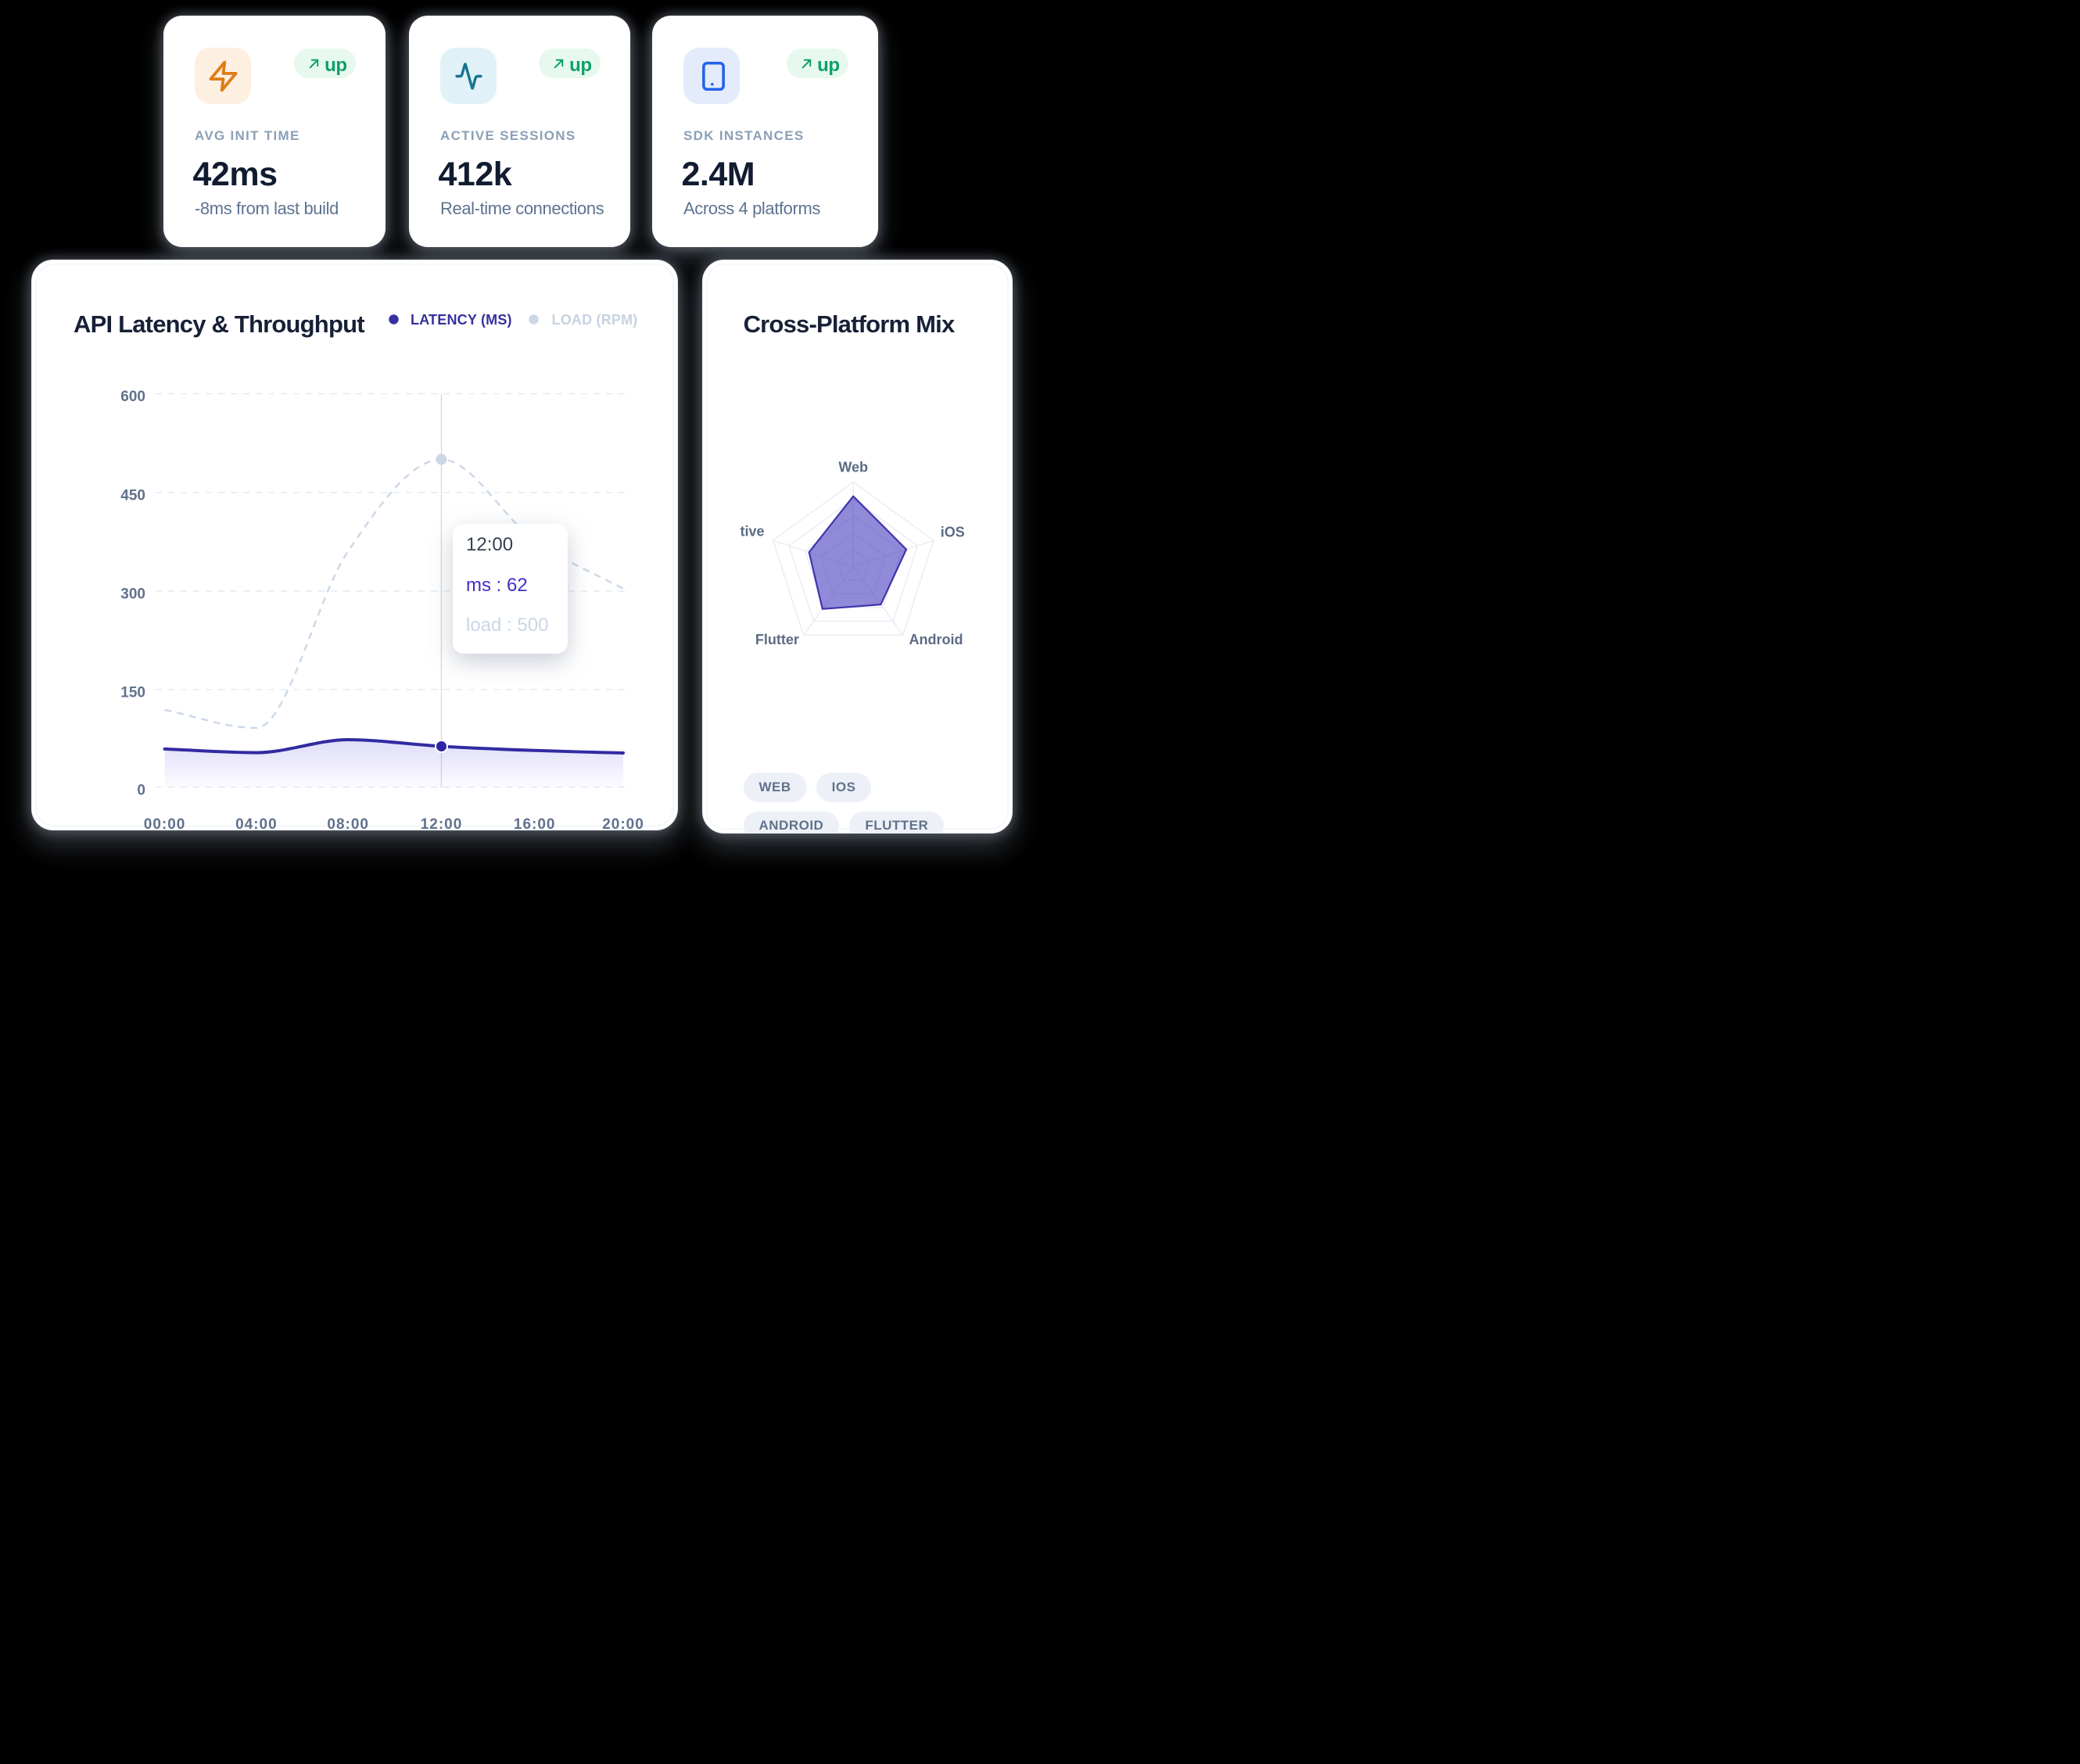 The width and height of the screenshot is (2080, 1764). Describe the element at coordinates (132, 692) in the screenshot. I see `svg-text: 150` at that location.